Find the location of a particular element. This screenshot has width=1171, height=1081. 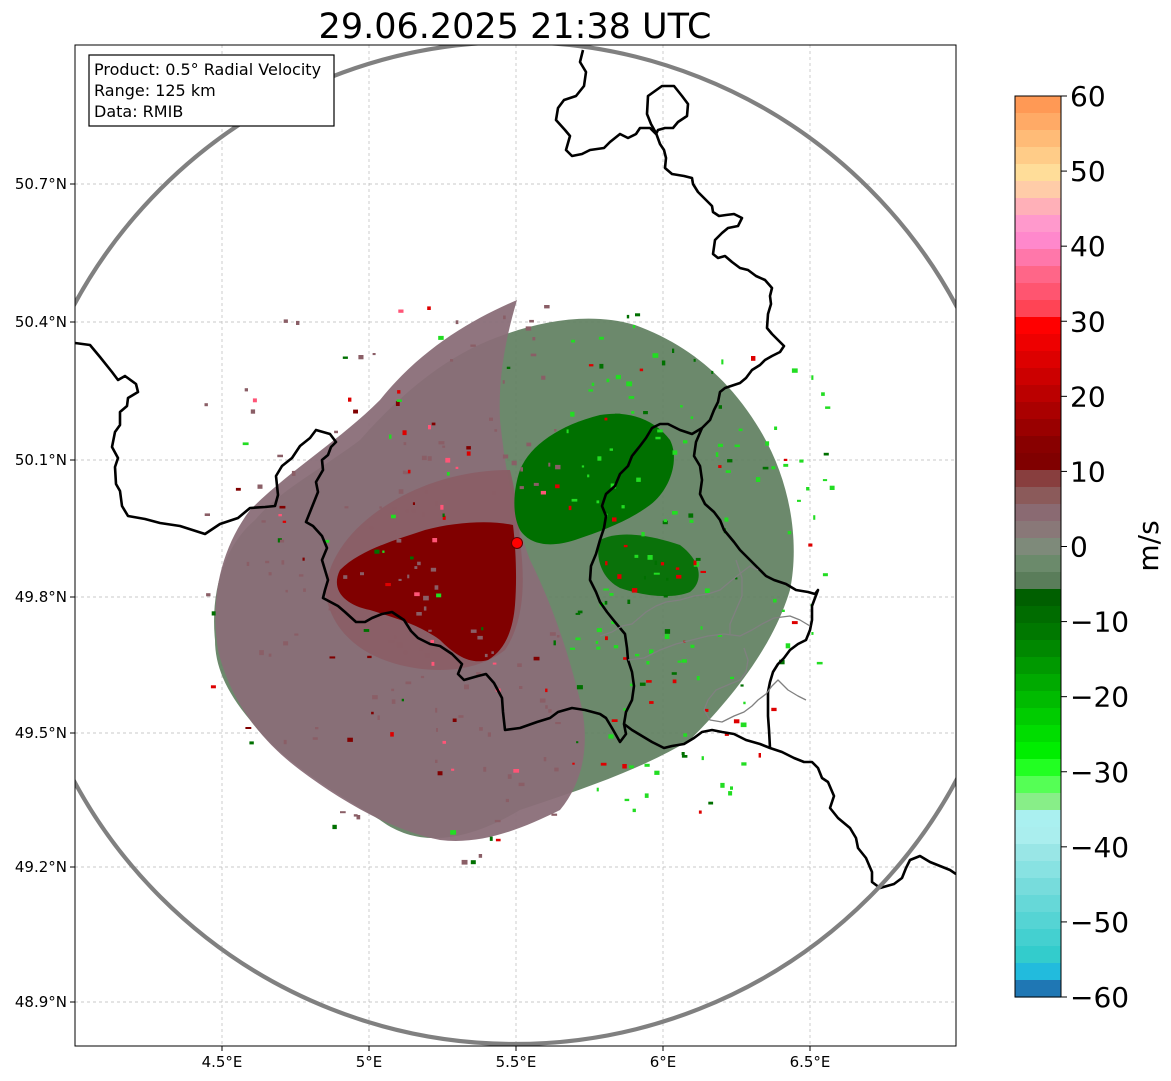

info-product: Product: 0.5° Radial Velocity is located at coordinates (207, 69).